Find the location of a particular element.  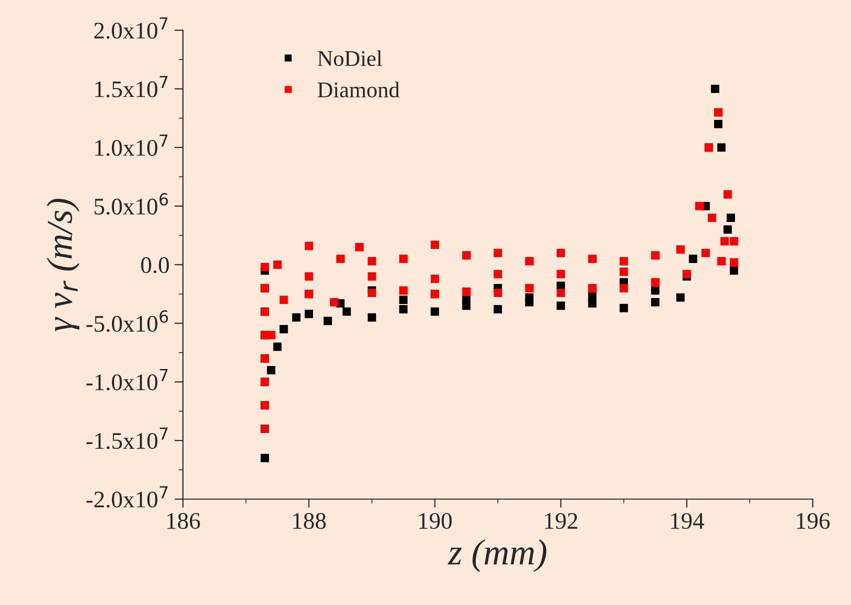

y-tick-label: -1.0x10$^{7}$ is located at coordinates (127, 379).